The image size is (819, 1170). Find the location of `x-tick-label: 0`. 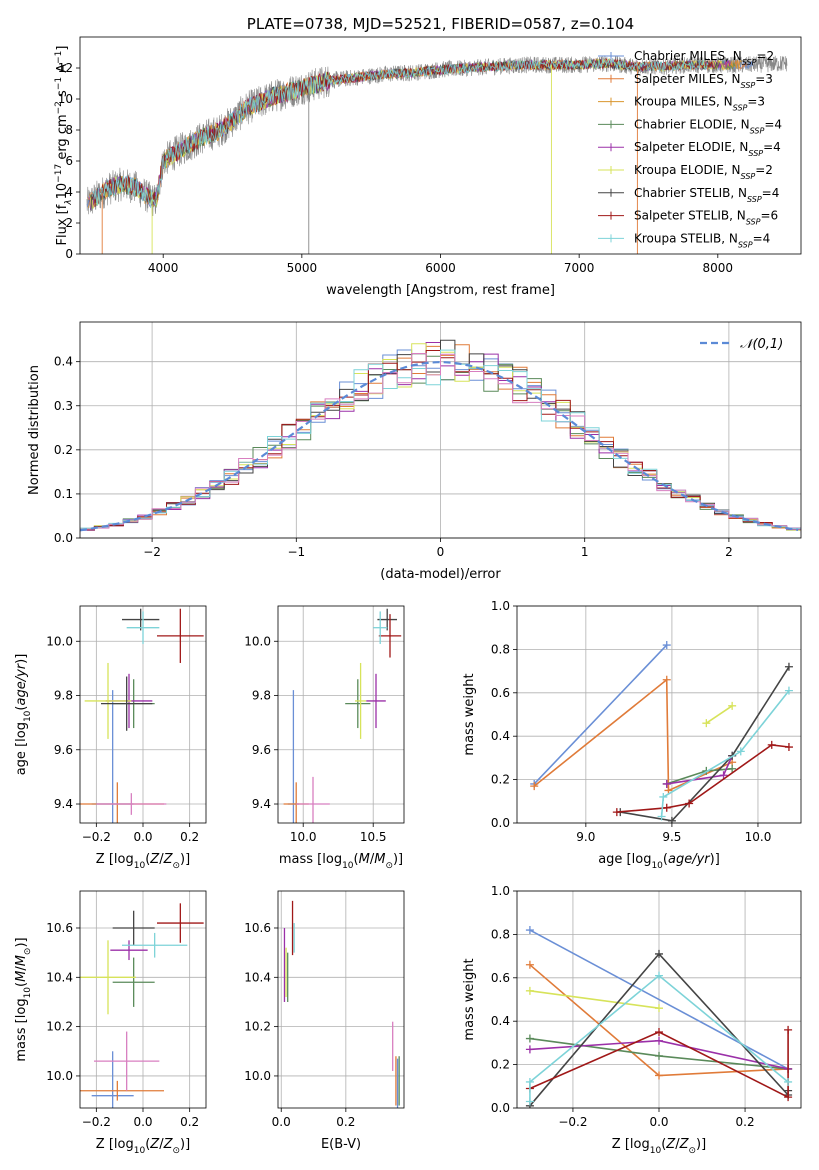

x-tick-label: 0 is located at coordinates (441, 552).